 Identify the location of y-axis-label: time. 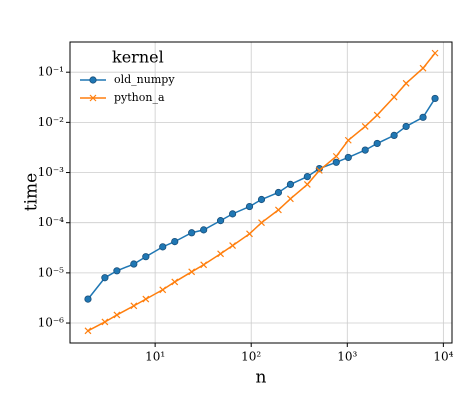
(32, 192).